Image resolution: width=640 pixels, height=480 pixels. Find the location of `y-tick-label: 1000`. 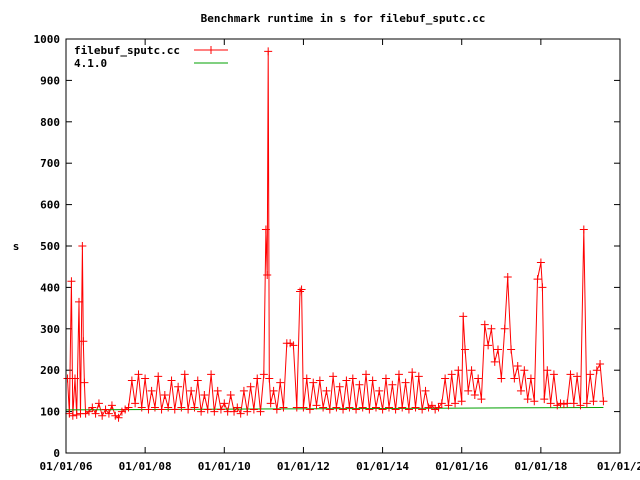

y-tick-label: 1000 is located at coordinates (47, 39).